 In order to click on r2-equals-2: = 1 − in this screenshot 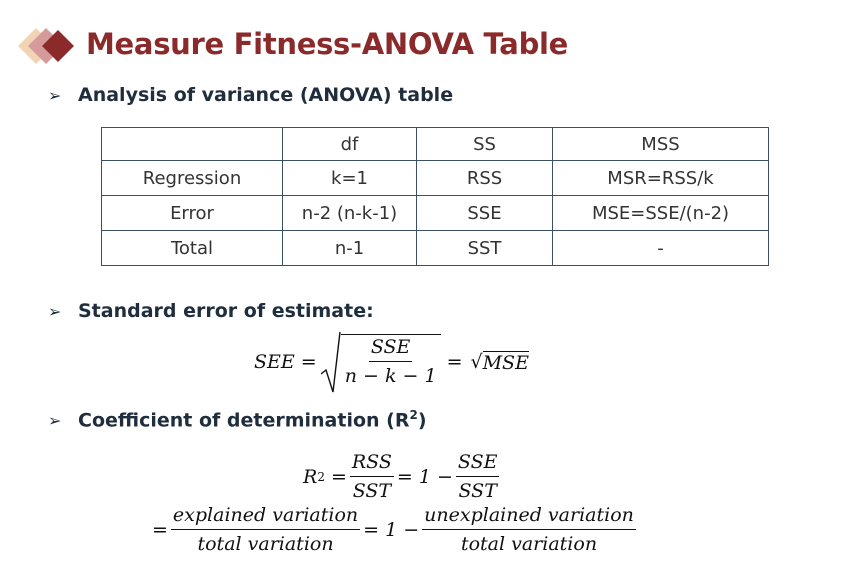, I will do `click(424, 476)`.